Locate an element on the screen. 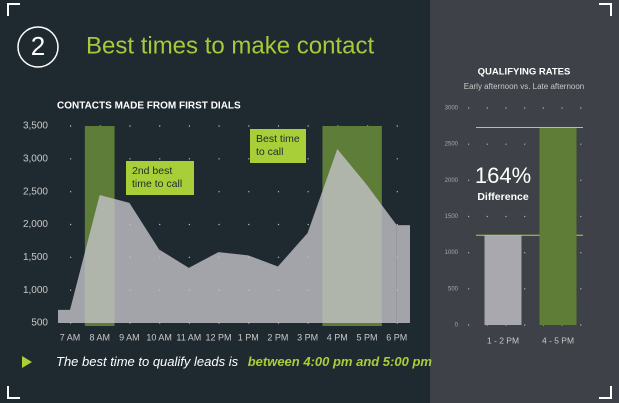 The height and width of the screenshot is (403, 619). step-number: 2 is located at coordinates (38, 46).